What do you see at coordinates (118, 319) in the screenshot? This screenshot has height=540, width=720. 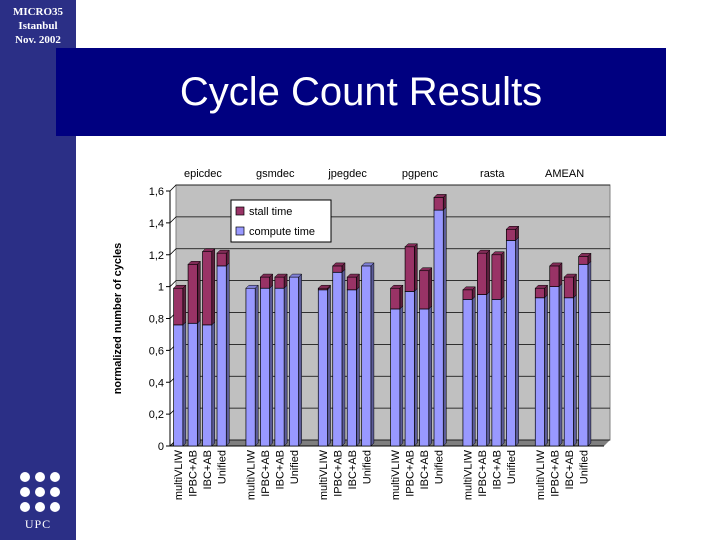 I see `y-axis-label: normalized number of cycles` at bounding box center [118, 319].